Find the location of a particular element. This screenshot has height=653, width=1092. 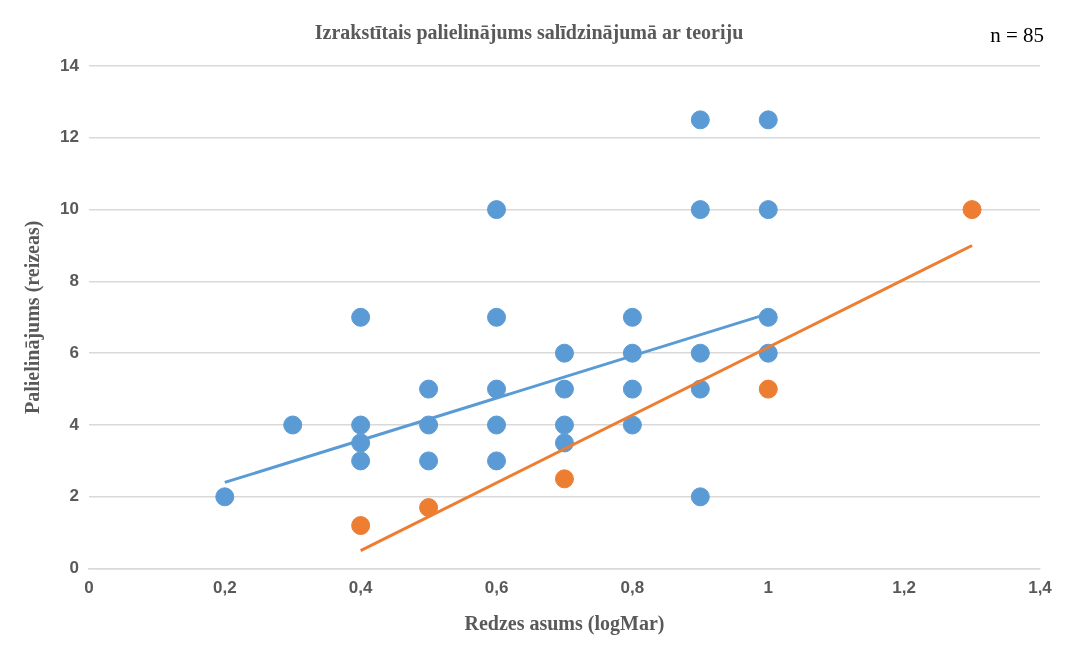

chart-title: Izrakstītais palielinājums salīdzinājumā ar teoriju is located at coordinates (529, 33).